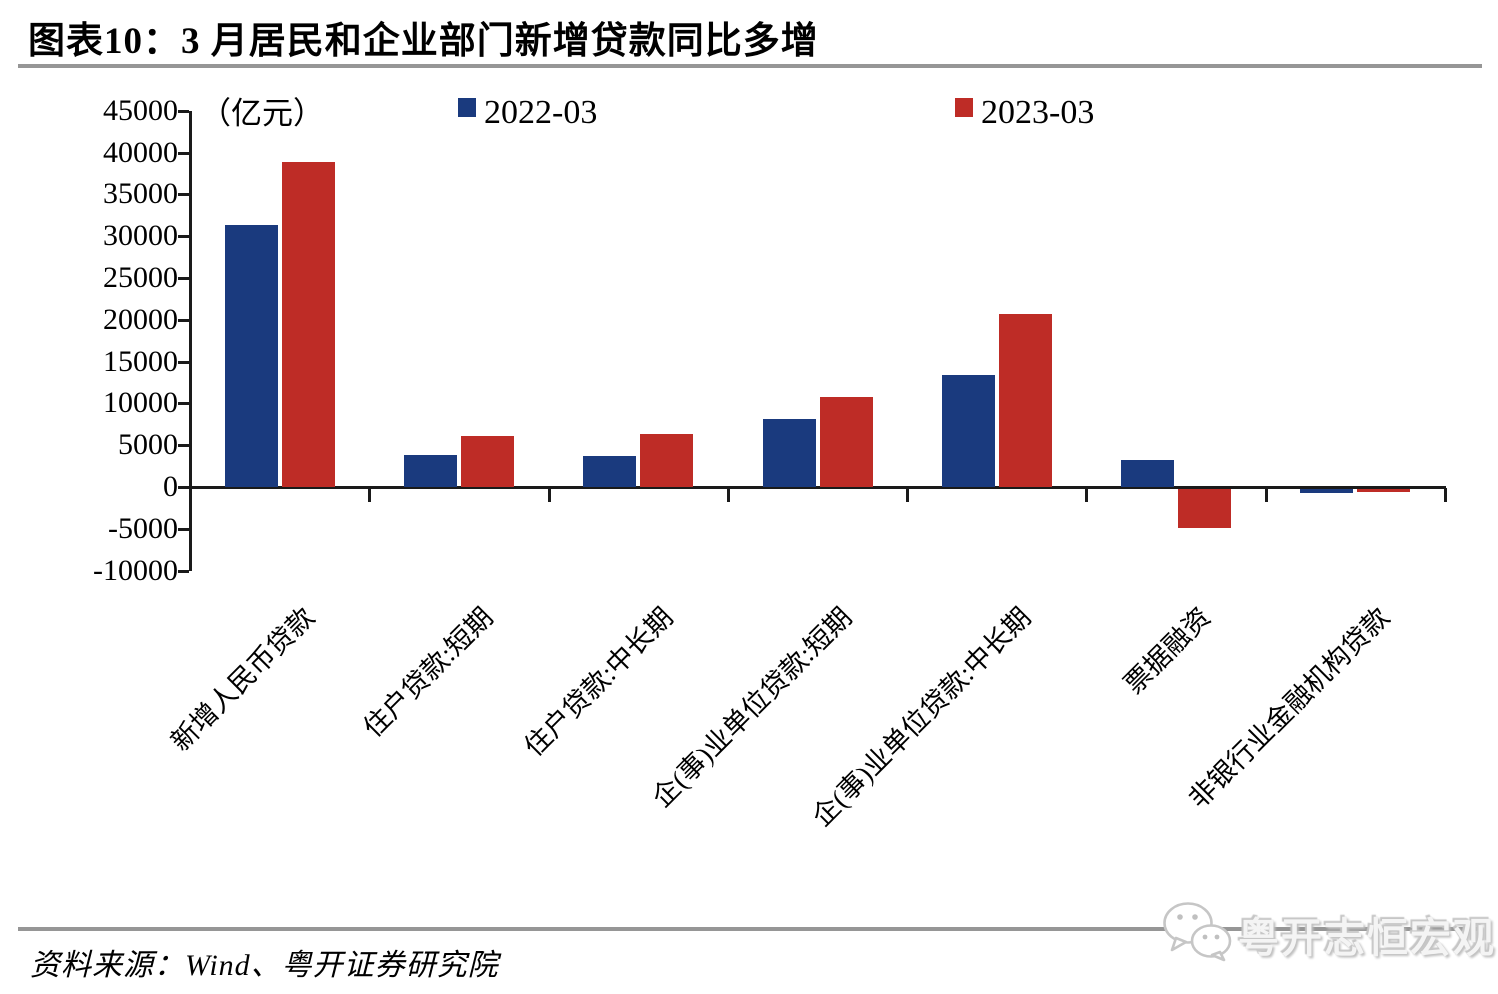 The height and width of the screenshot is (994, 1498). I want to click on watermark-text: 粤开志恒宏观, so click(1367, 938).